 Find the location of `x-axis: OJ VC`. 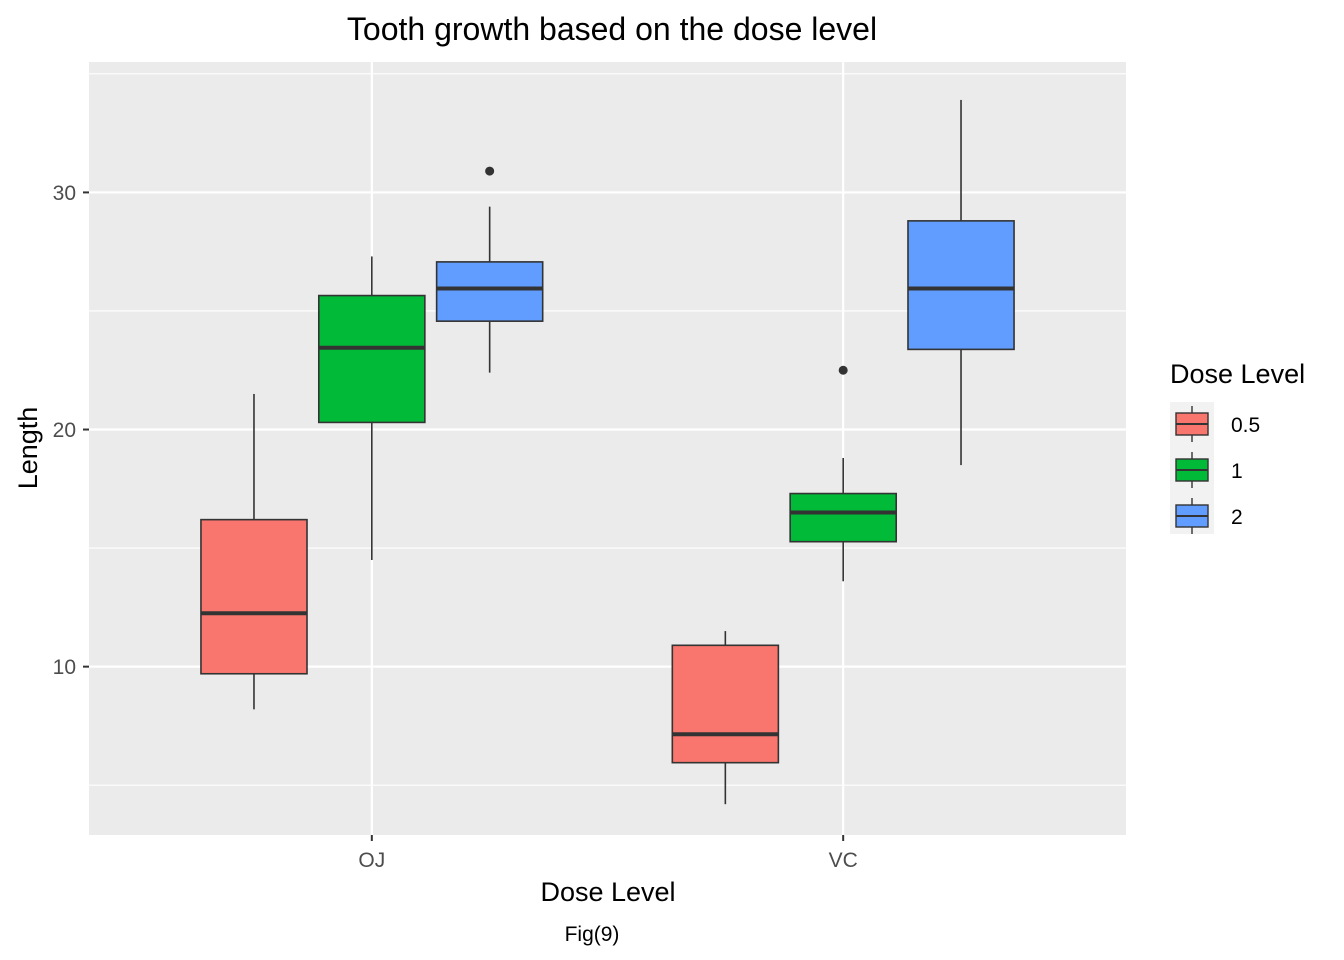

x-axis: OJ VC is located at coordinates (608, 853).